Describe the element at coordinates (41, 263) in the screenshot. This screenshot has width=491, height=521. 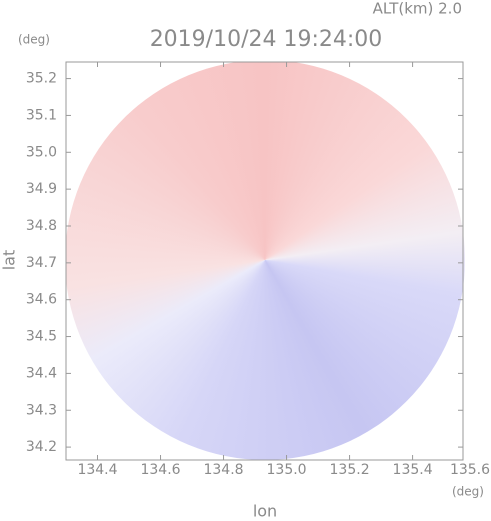
I see `y-tick-label: 34.7` at that location.